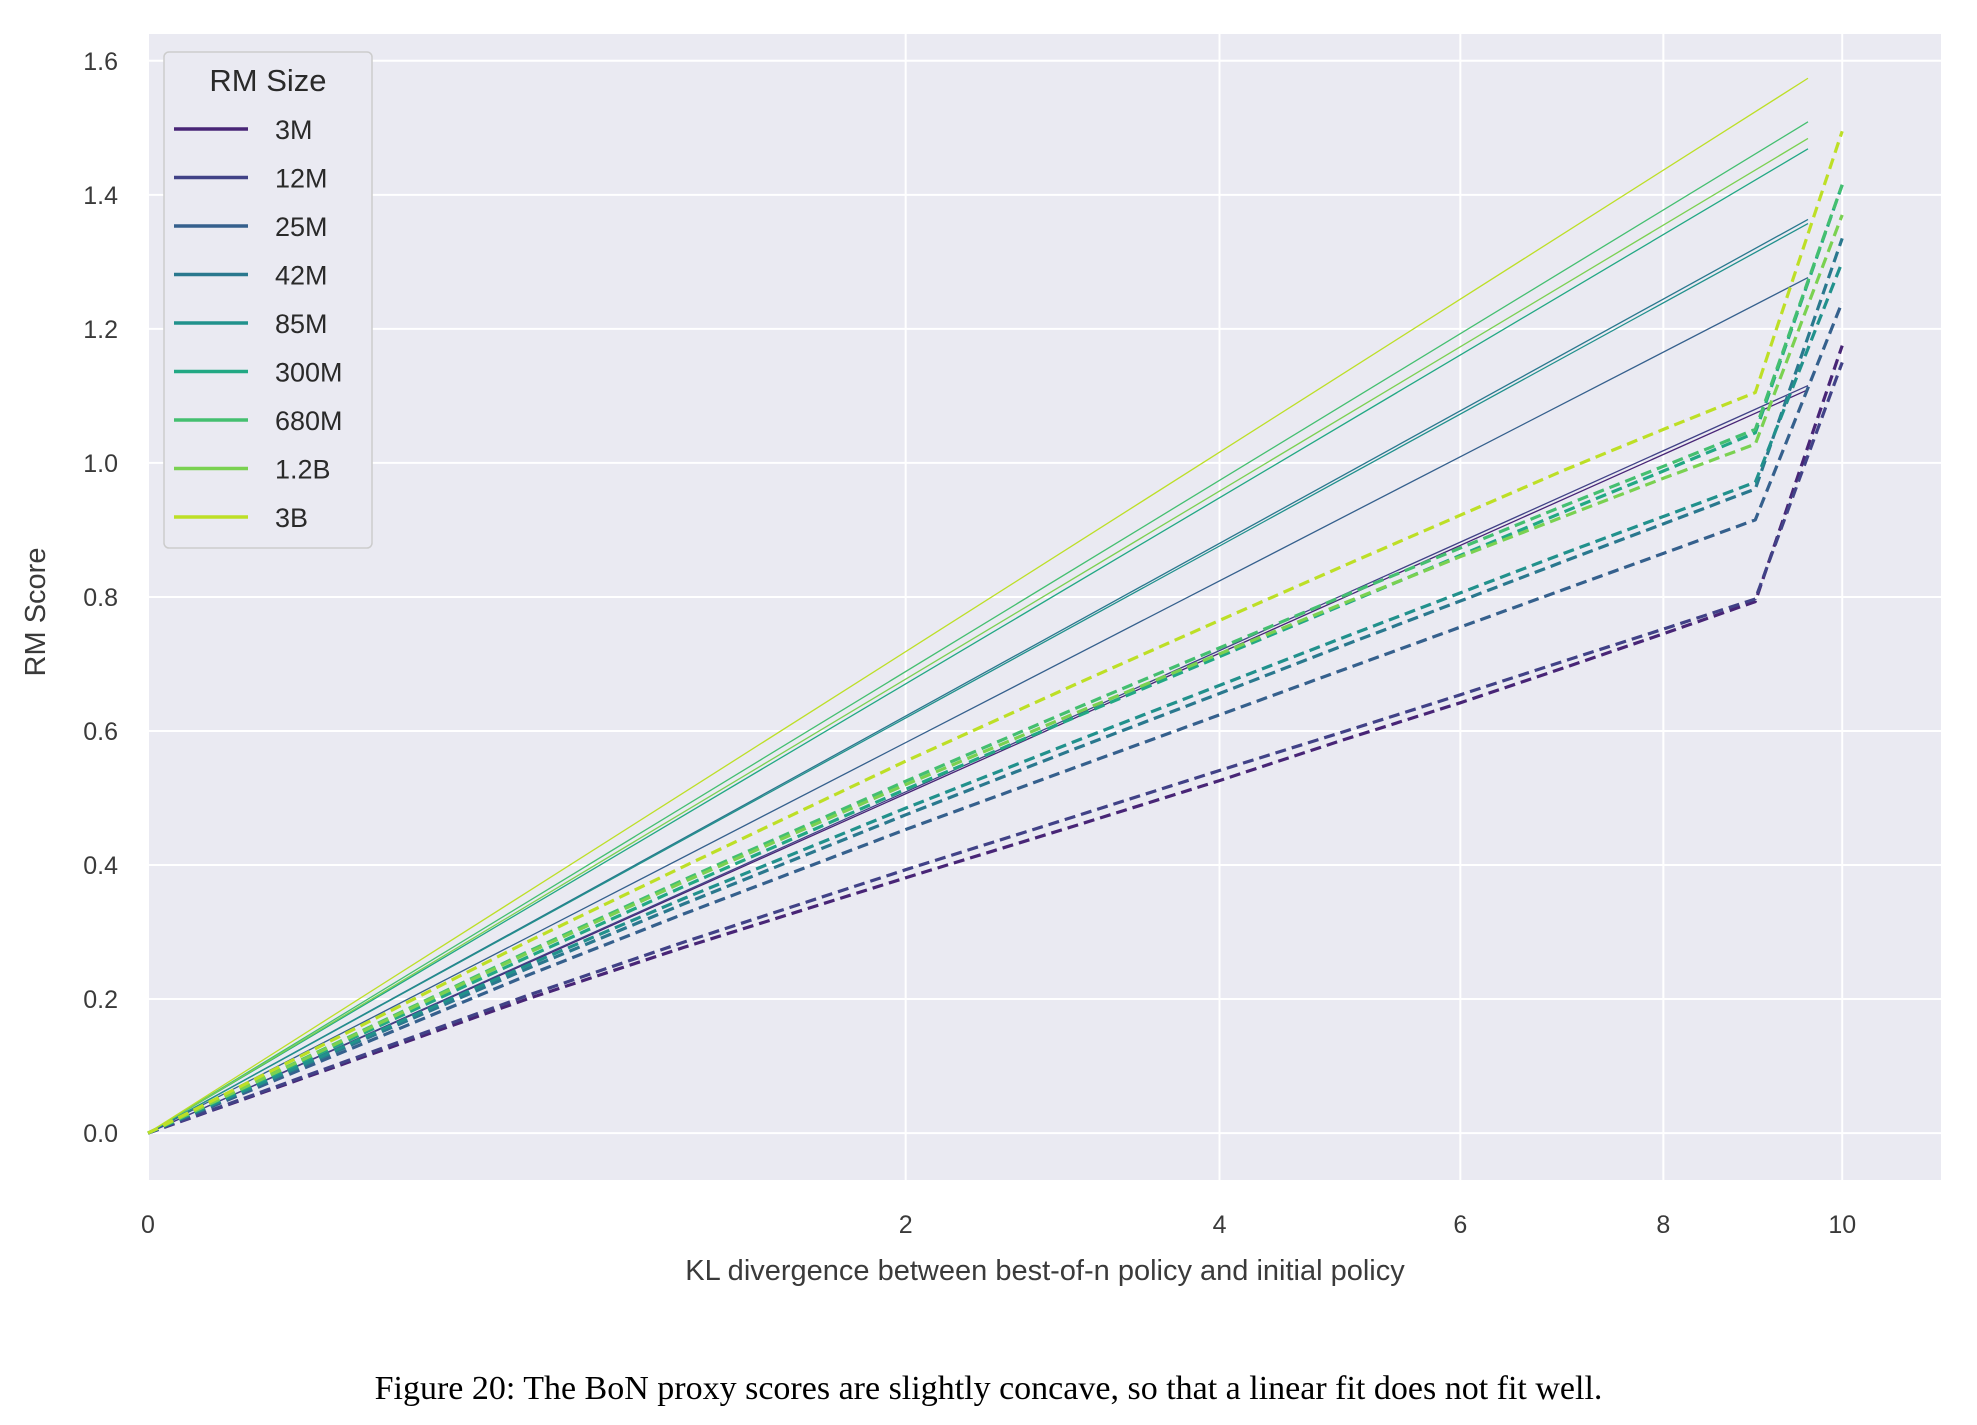  Describe the element at coordinates (906, 1225) in the screenshot. I see `x-tick-label: 2` at that location.